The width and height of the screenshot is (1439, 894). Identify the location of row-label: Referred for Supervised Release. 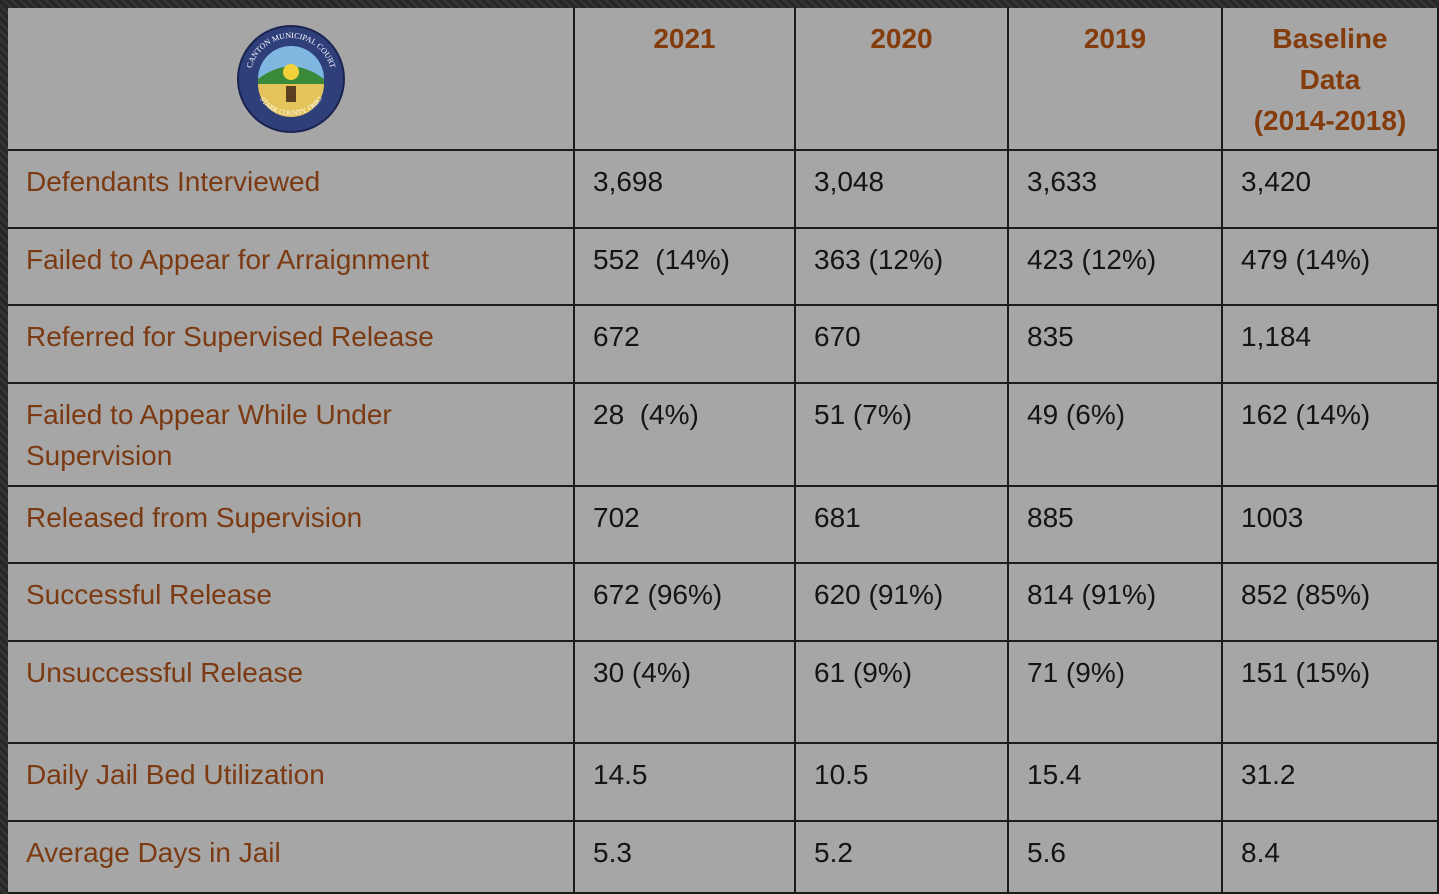
(291, 345).